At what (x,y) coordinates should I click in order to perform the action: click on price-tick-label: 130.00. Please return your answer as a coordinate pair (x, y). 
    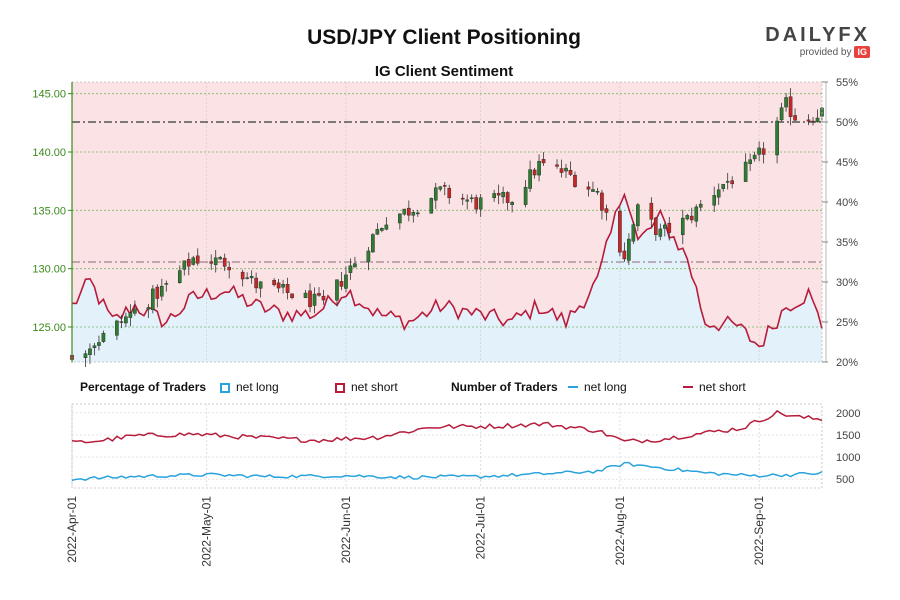
    Looking at the image, I should click on (49, 270).